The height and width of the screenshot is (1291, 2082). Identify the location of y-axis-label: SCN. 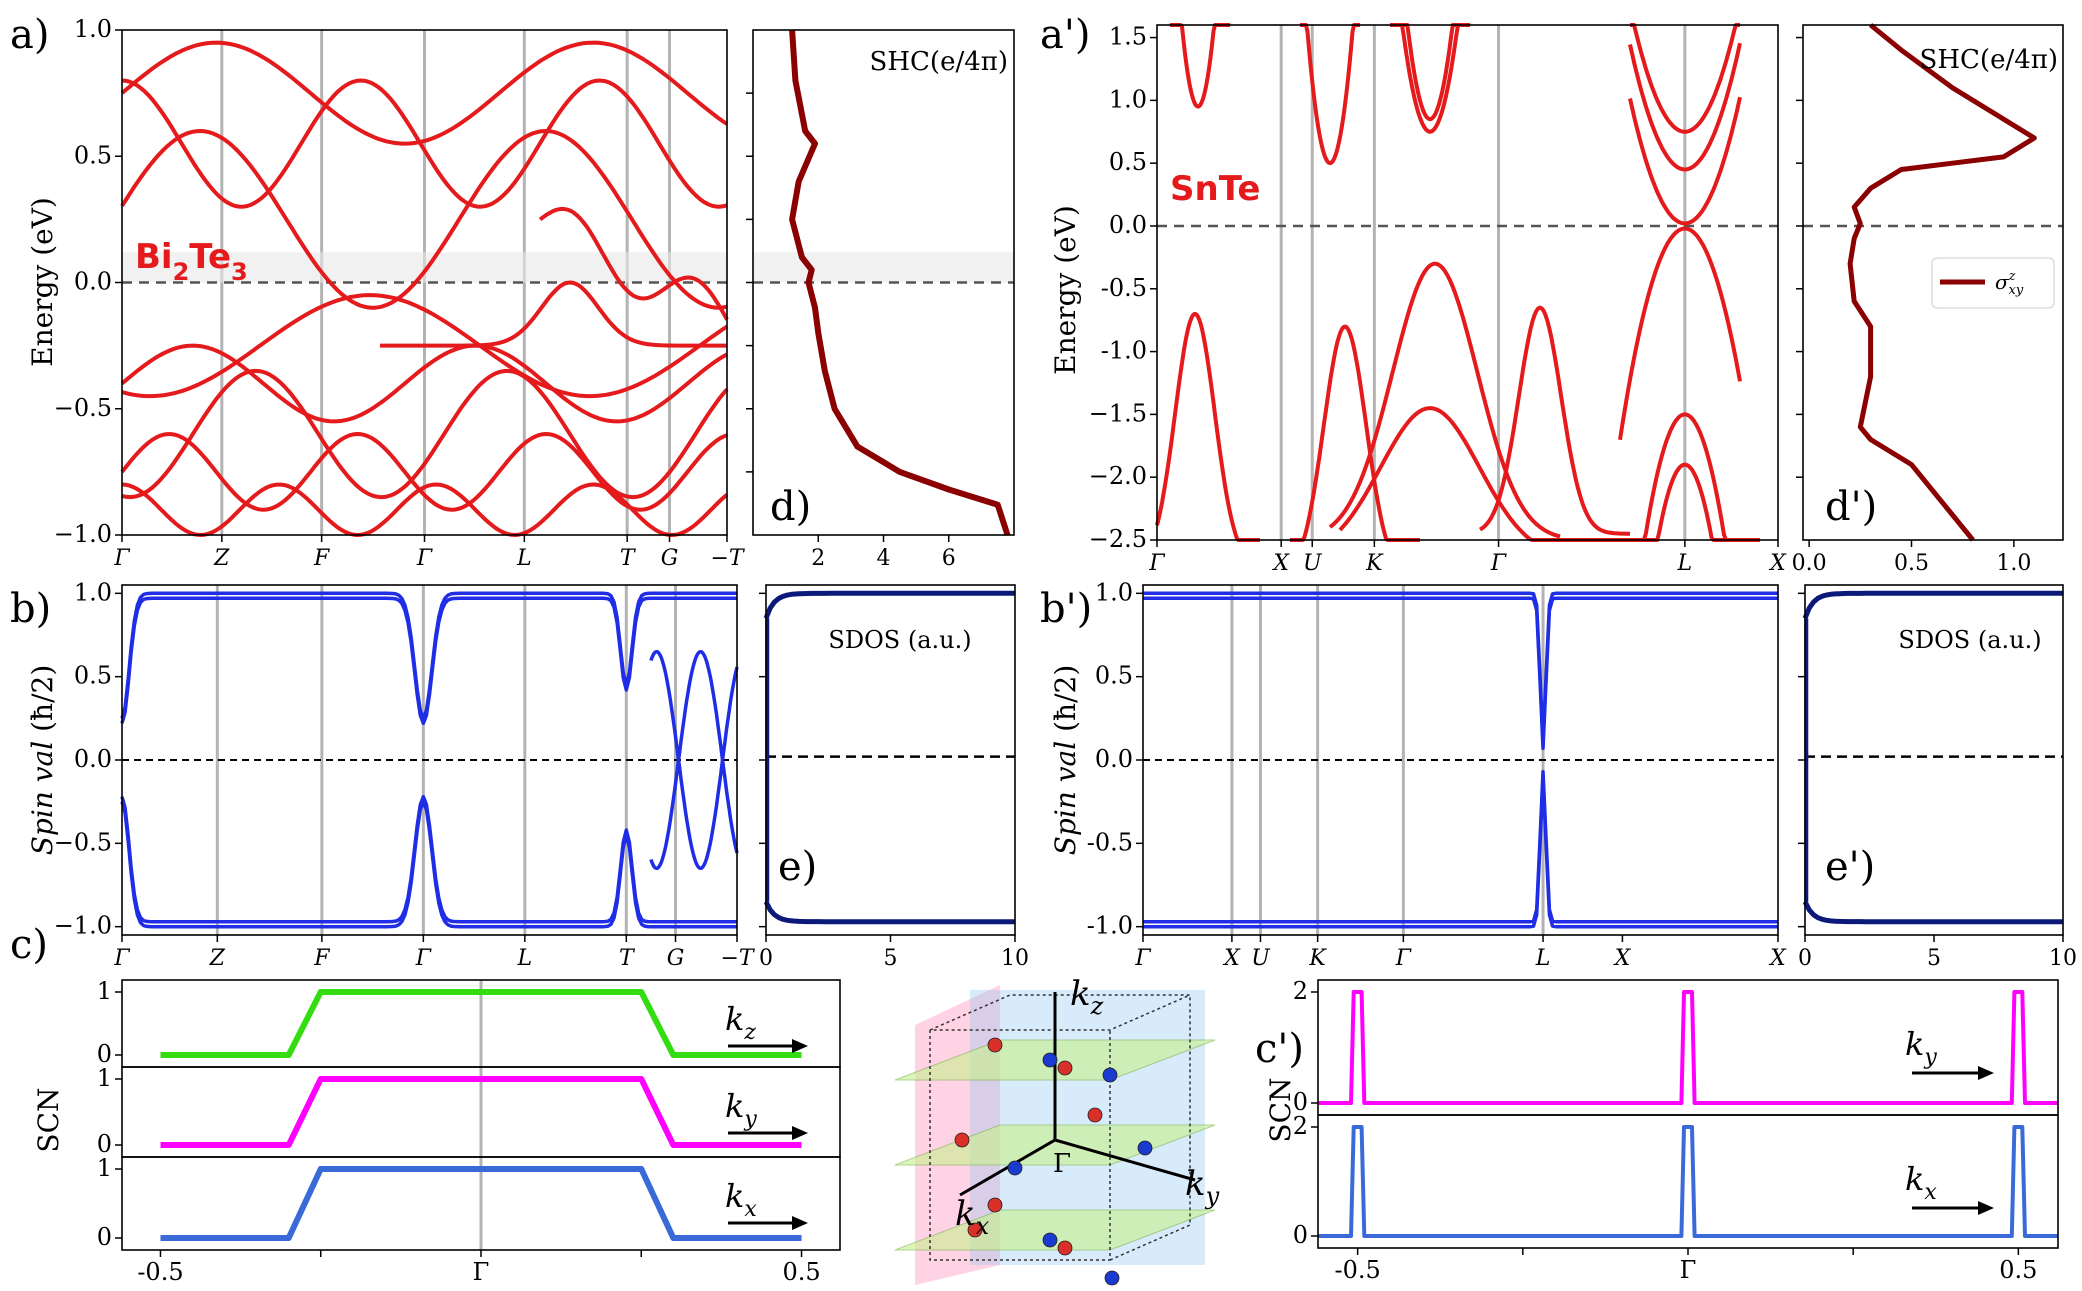
(1280, 1109).